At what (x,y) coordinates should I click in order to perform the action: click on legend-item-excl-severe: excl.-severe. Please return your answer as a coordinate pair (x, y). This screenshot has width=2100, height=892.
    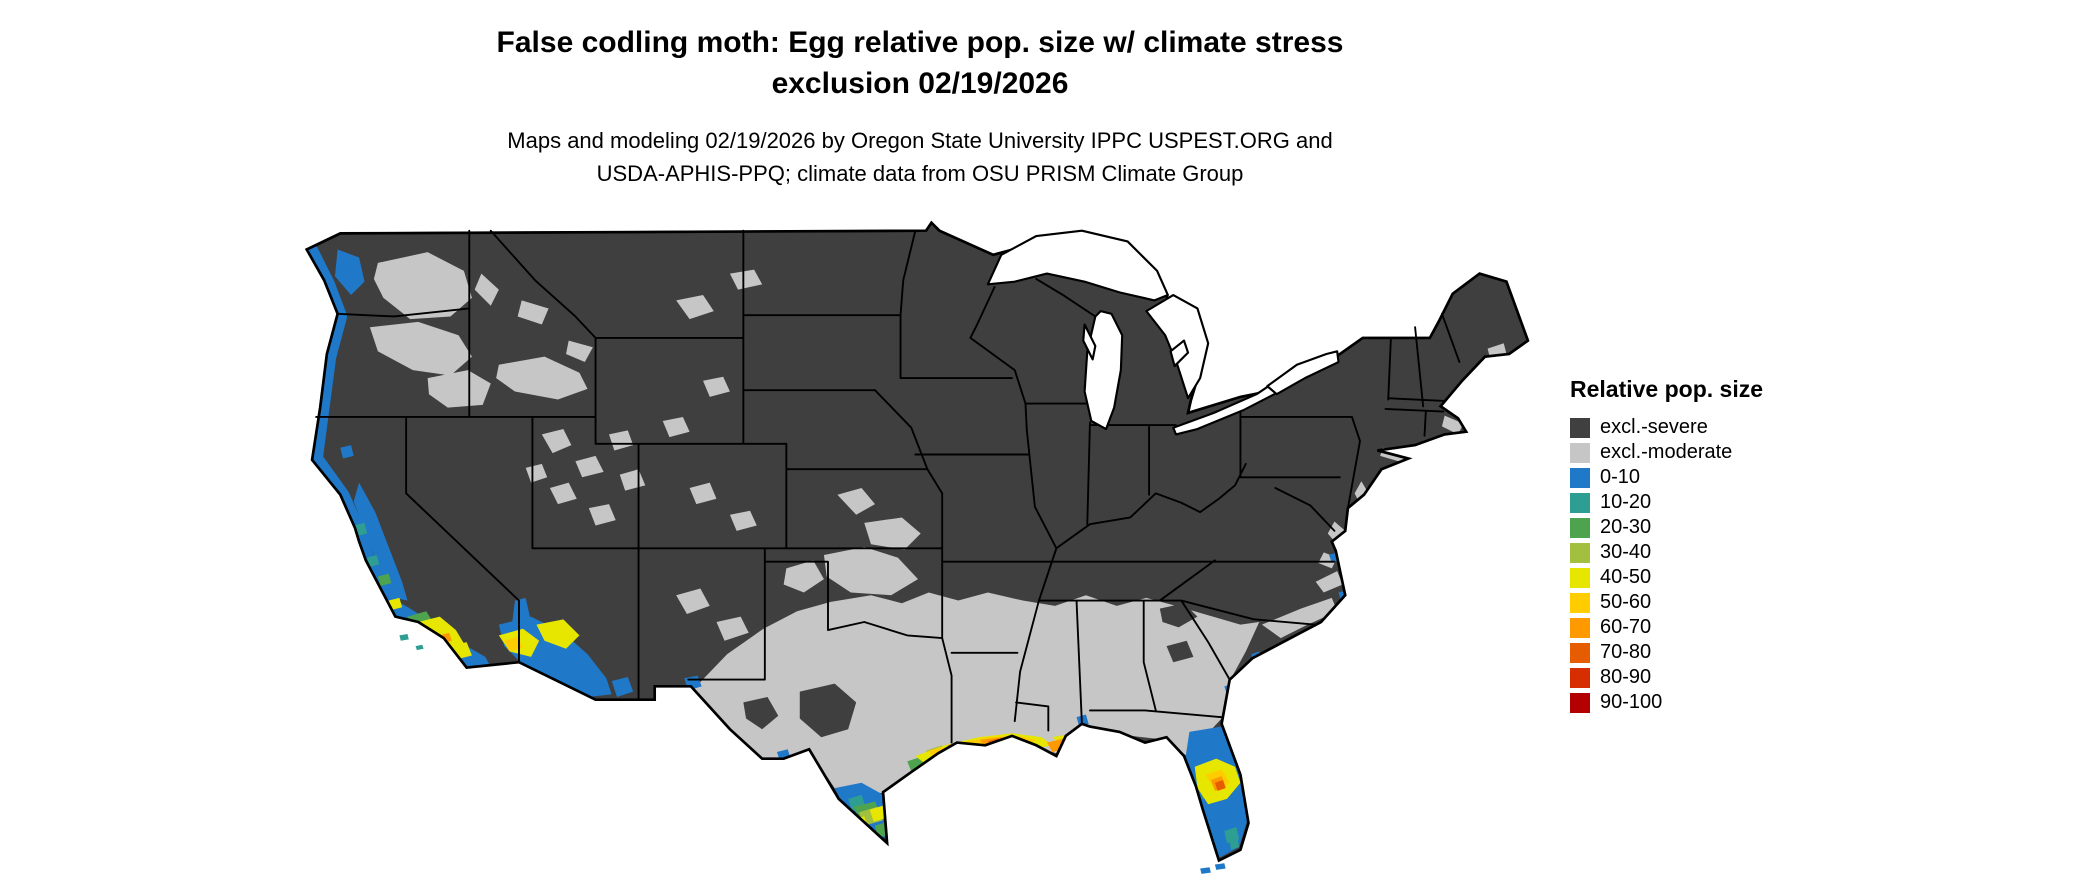
    Looking at the image, I should click on (1666, 427).